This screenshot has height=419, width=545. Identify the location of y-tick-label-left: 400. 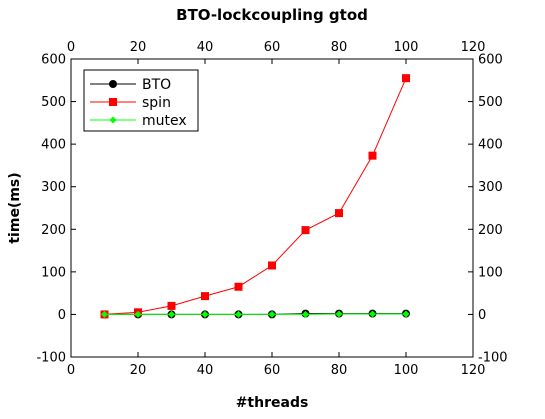
(53, 145).